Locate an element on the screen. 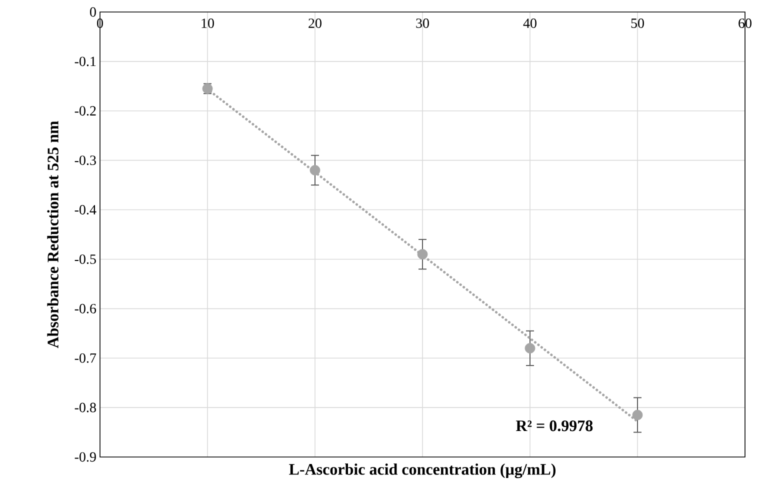 The width and height of the screenshot is (769, 501). y-axis-title: Absorbance Reduction at 525 nm is located at coordinates (52, 234).